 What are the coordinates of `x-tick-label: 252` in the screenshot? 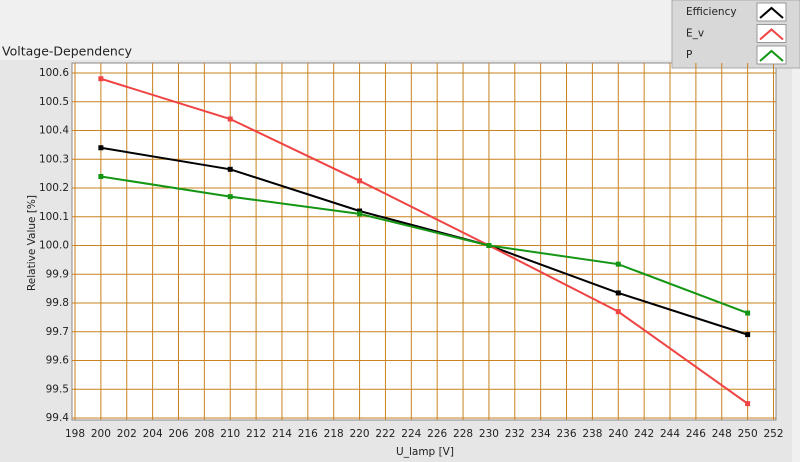 It's located at (773, 434).